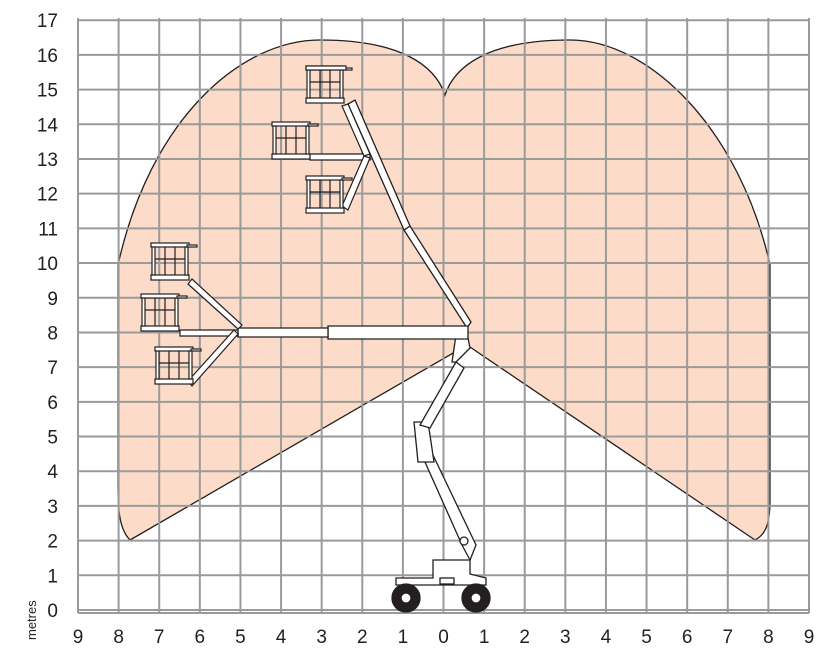 Image resolution: width=839 pixels, height=660 pixels. I want to click on x-axis-ticks: 9 8 7 6 5 4 3 2 1 0 1 2 3 4 5 6 7 8 9, so click(444, 637).